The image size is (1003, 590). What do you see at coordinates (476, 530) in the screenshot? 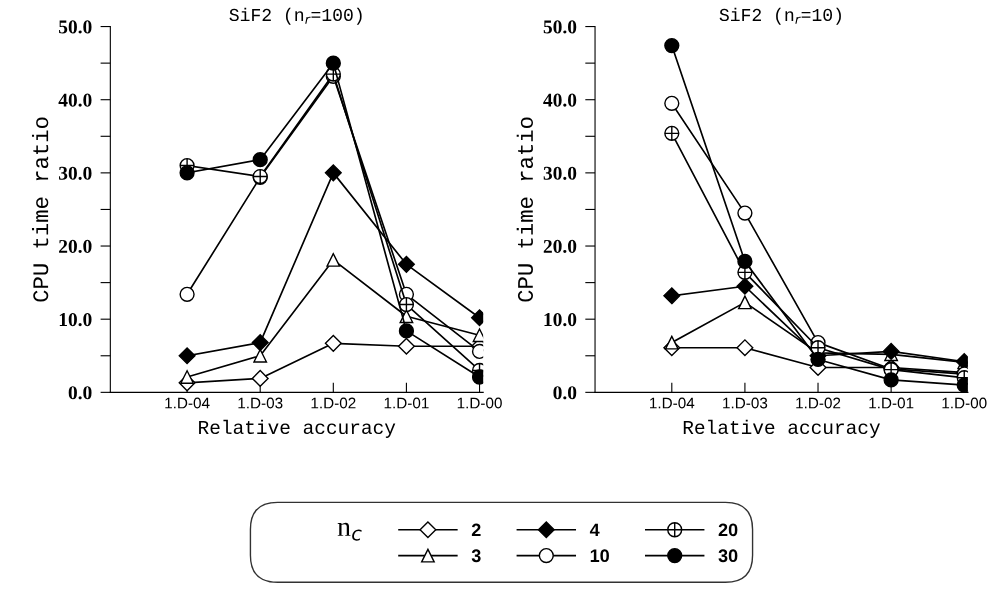
I see `legend-label: 2` at bounding box center [476, 530].